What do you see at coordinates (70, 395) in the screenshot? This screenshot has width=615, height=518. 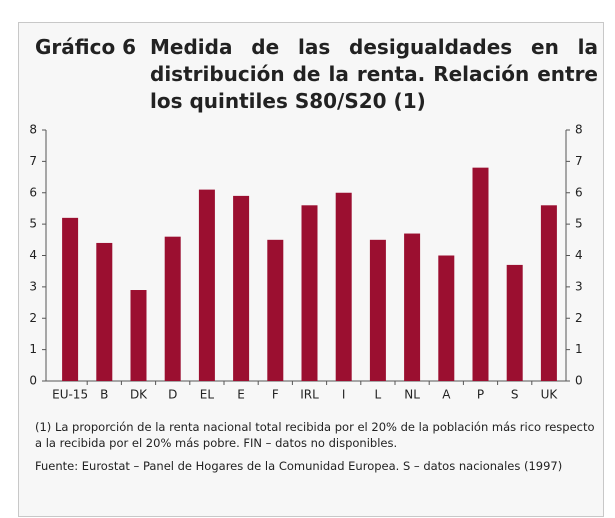 I see `x-tick-label: EU-15` at bounding box center [70, 395].